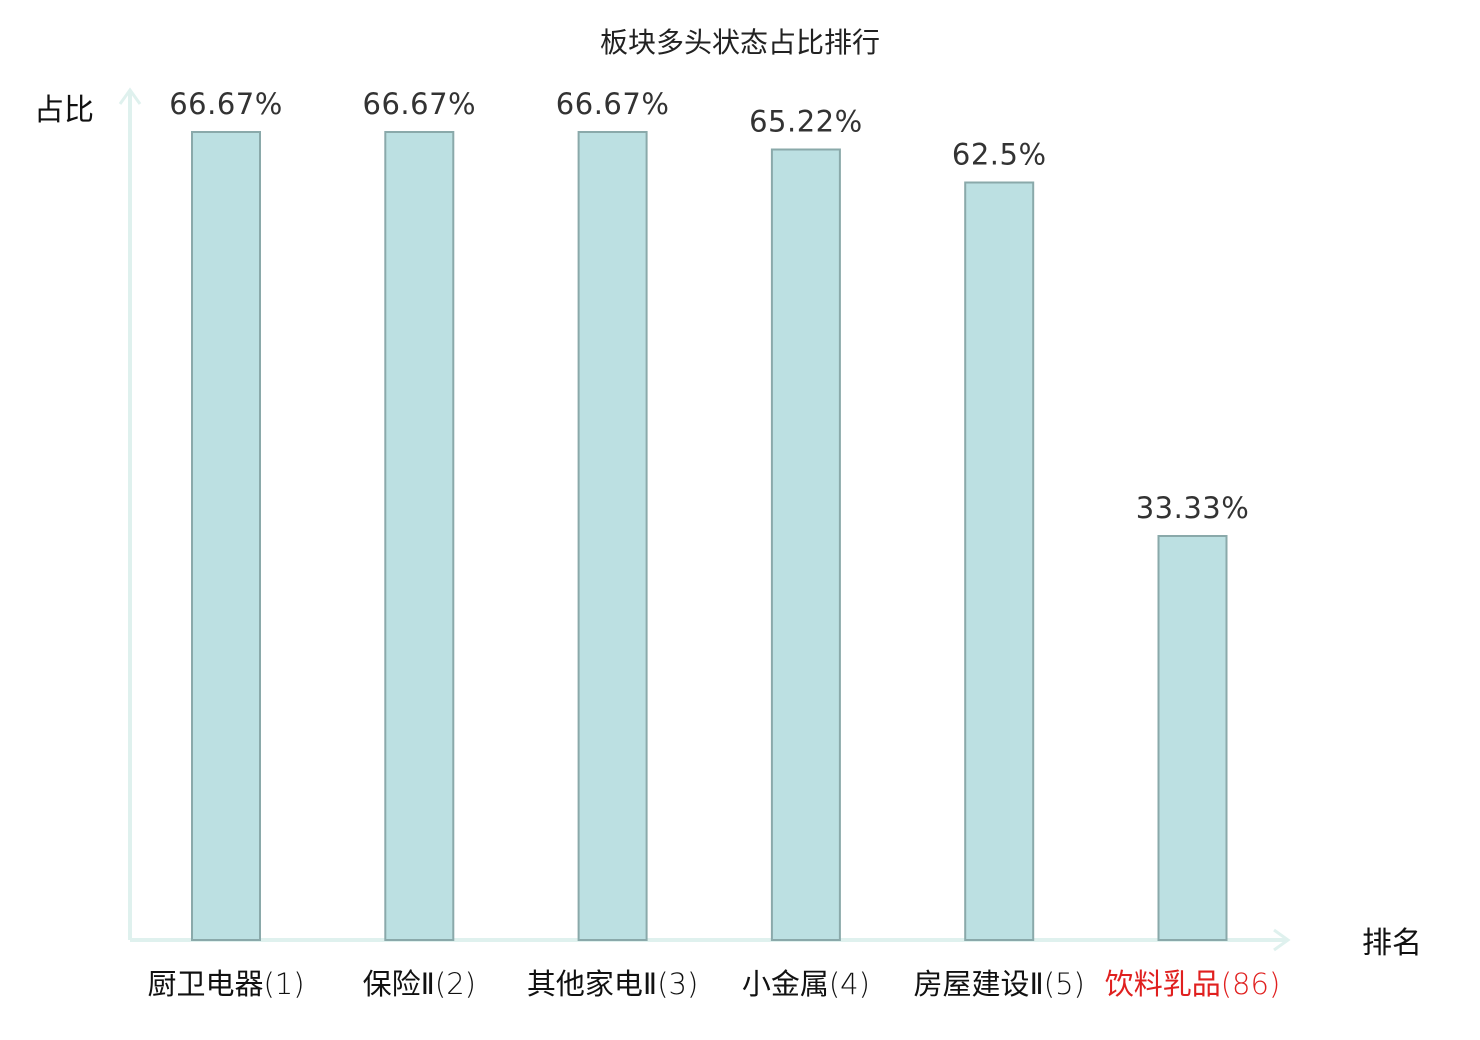  I want to click on x-axis-arrow, so click(1282, 940).